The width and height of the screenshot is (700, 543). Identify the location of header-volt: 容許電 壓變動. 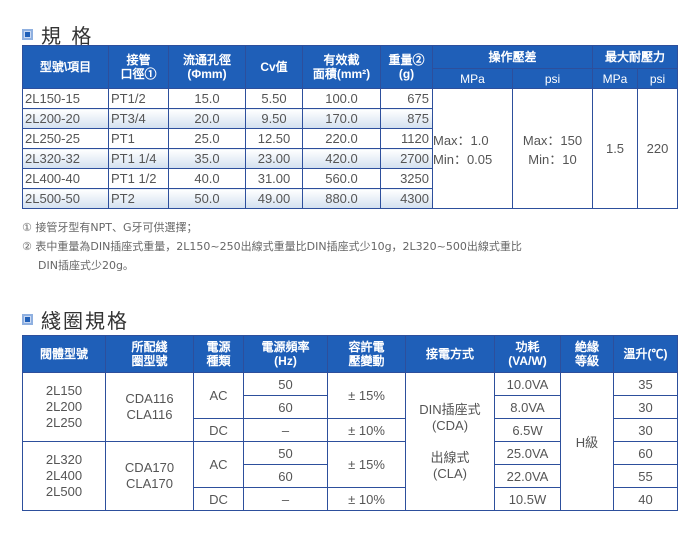
(366, 354).